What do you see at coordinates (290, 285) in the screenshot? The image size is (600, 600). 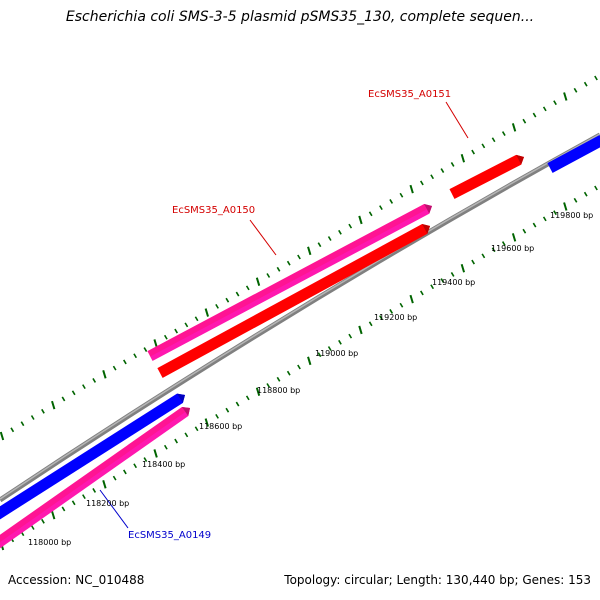 I see `gene-feature-a0150-highlight` at bounding box center [290, 285].